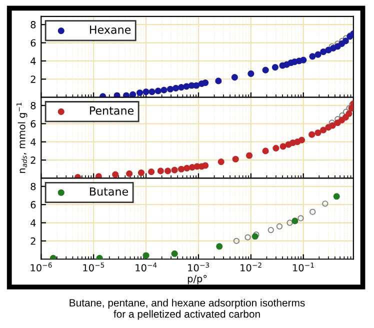 This screenshot has width=374, height=328. I want to click on x-tick-label: 10$^{−5}$, so click(93, 267).